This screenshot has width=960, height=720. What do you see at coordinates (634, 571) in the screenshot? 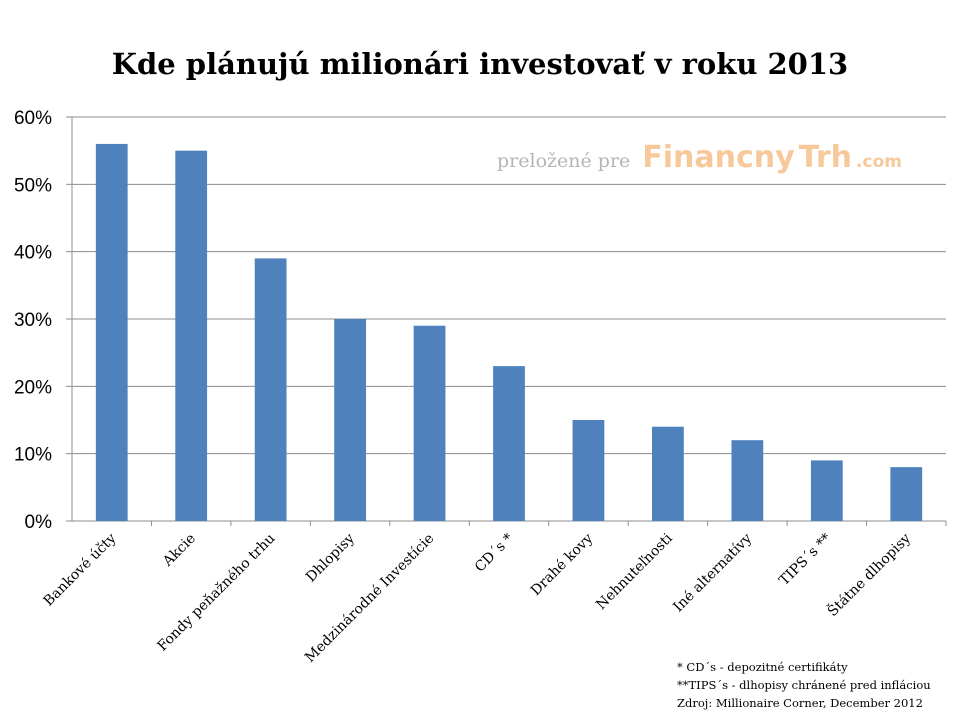
I see `x-tick-label: Nehnuteľnosti` at bounding box center [634, 571].